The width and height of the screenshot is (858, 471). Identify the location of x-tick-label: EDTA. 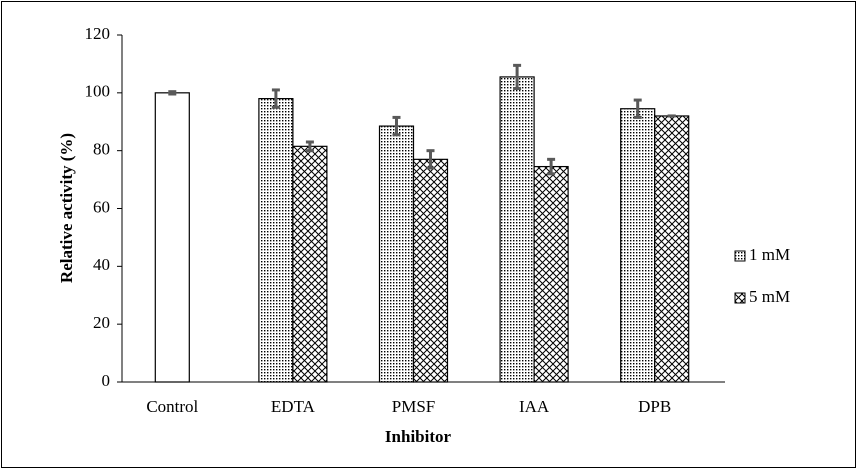
(293, 406).